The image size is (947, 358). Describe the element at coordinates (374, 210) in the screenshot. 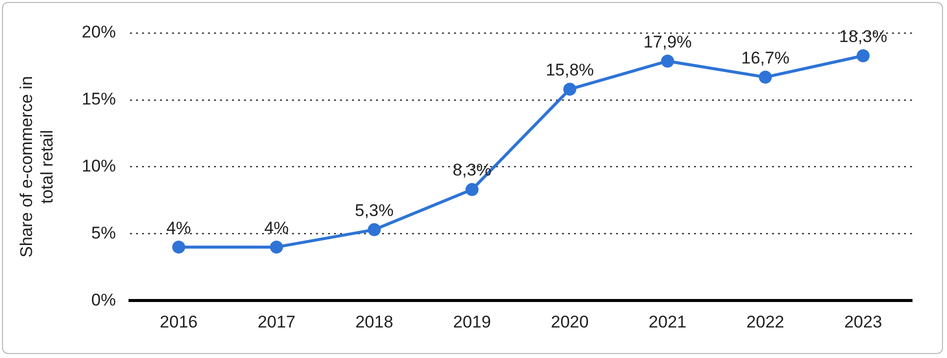

I see `data-label: 5,3%` at that location.